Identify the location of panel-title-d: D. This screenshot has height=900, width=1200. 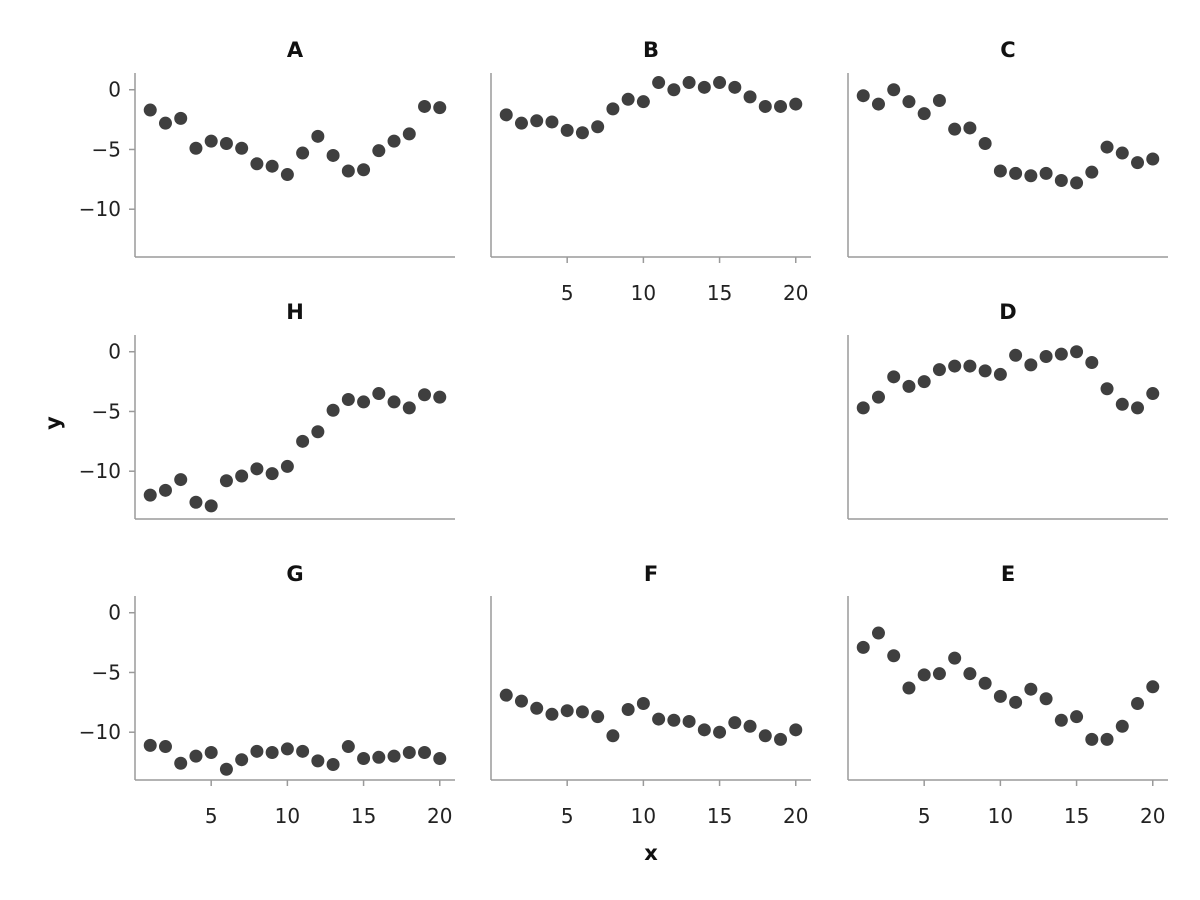
(1007, 312).